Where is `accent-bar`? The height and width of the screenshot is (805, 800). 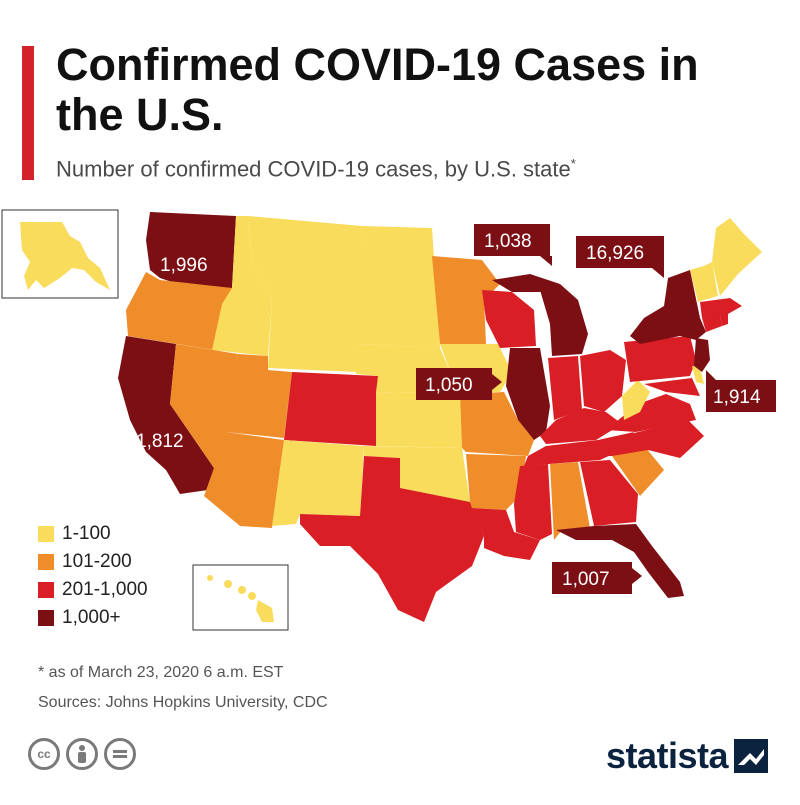 accent-bar is located at coordinates (28, 113).